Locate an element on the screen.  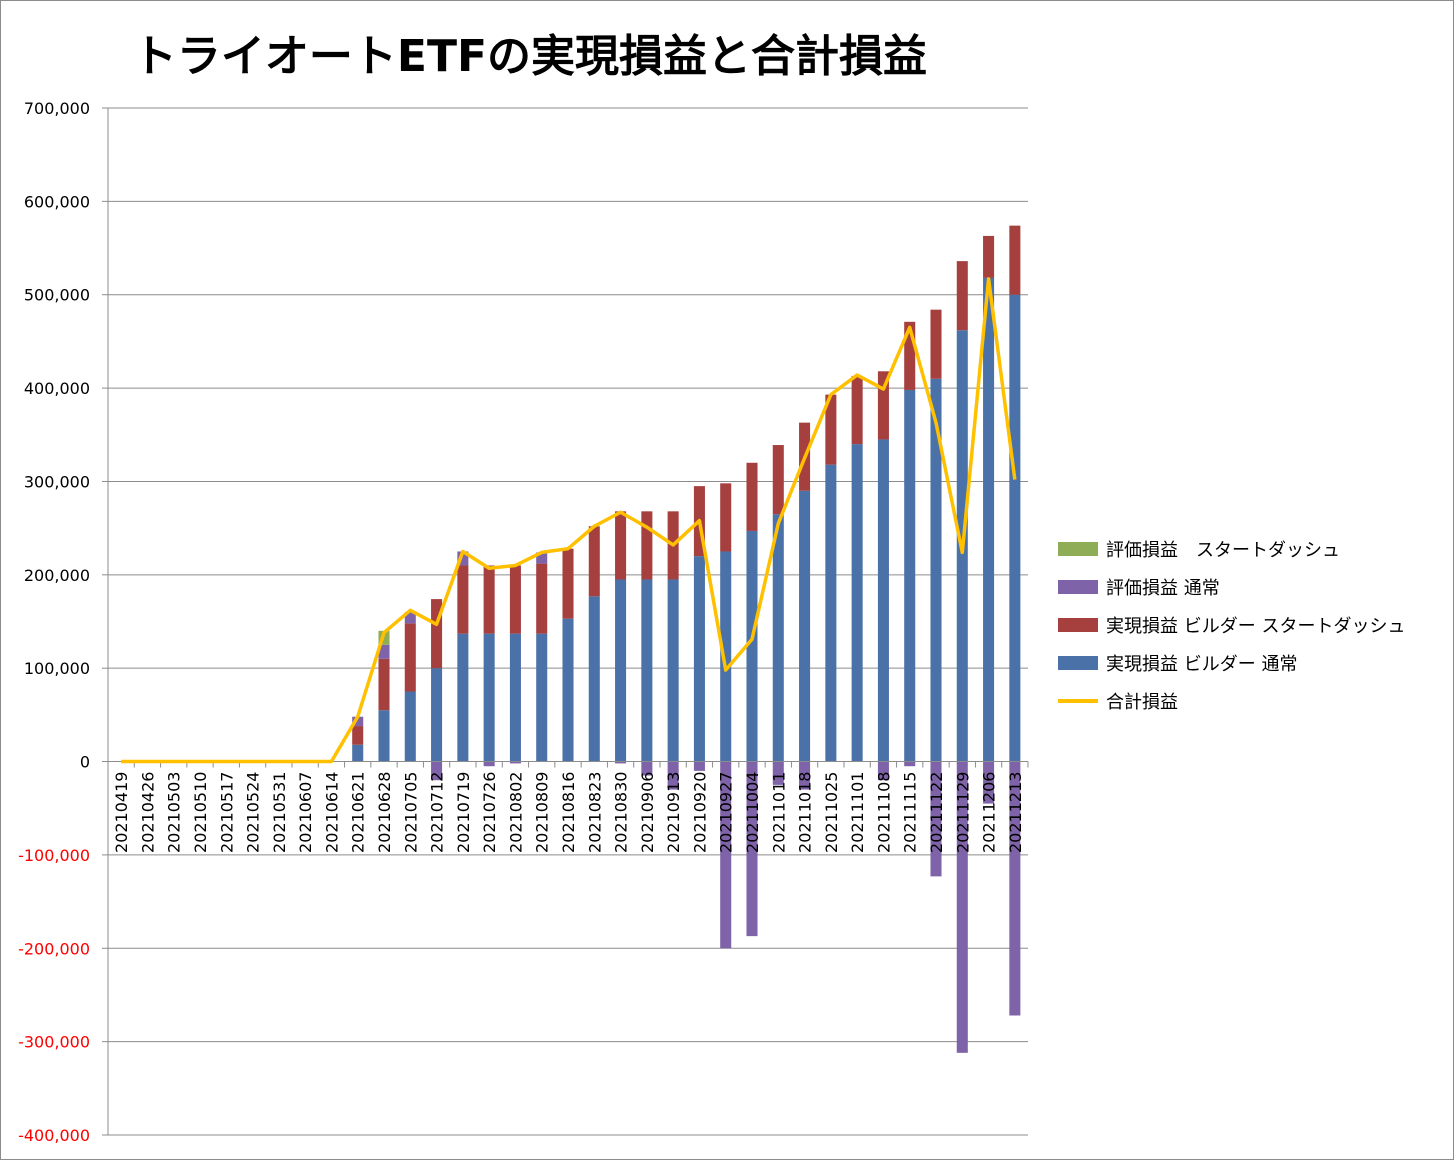
x-tick-label: 20211206 is located at coordinates (989, 812).